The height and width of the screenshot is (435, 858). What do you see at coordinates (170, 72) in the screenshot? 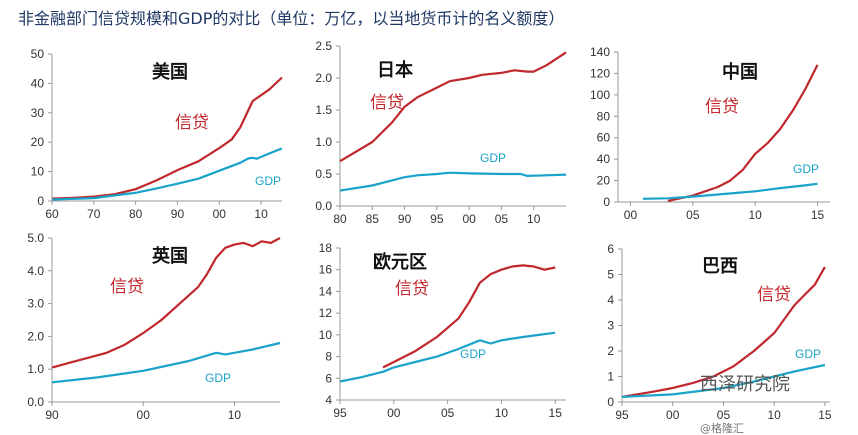
I see `panel-title: 美国` at bounding box center [170, 72].